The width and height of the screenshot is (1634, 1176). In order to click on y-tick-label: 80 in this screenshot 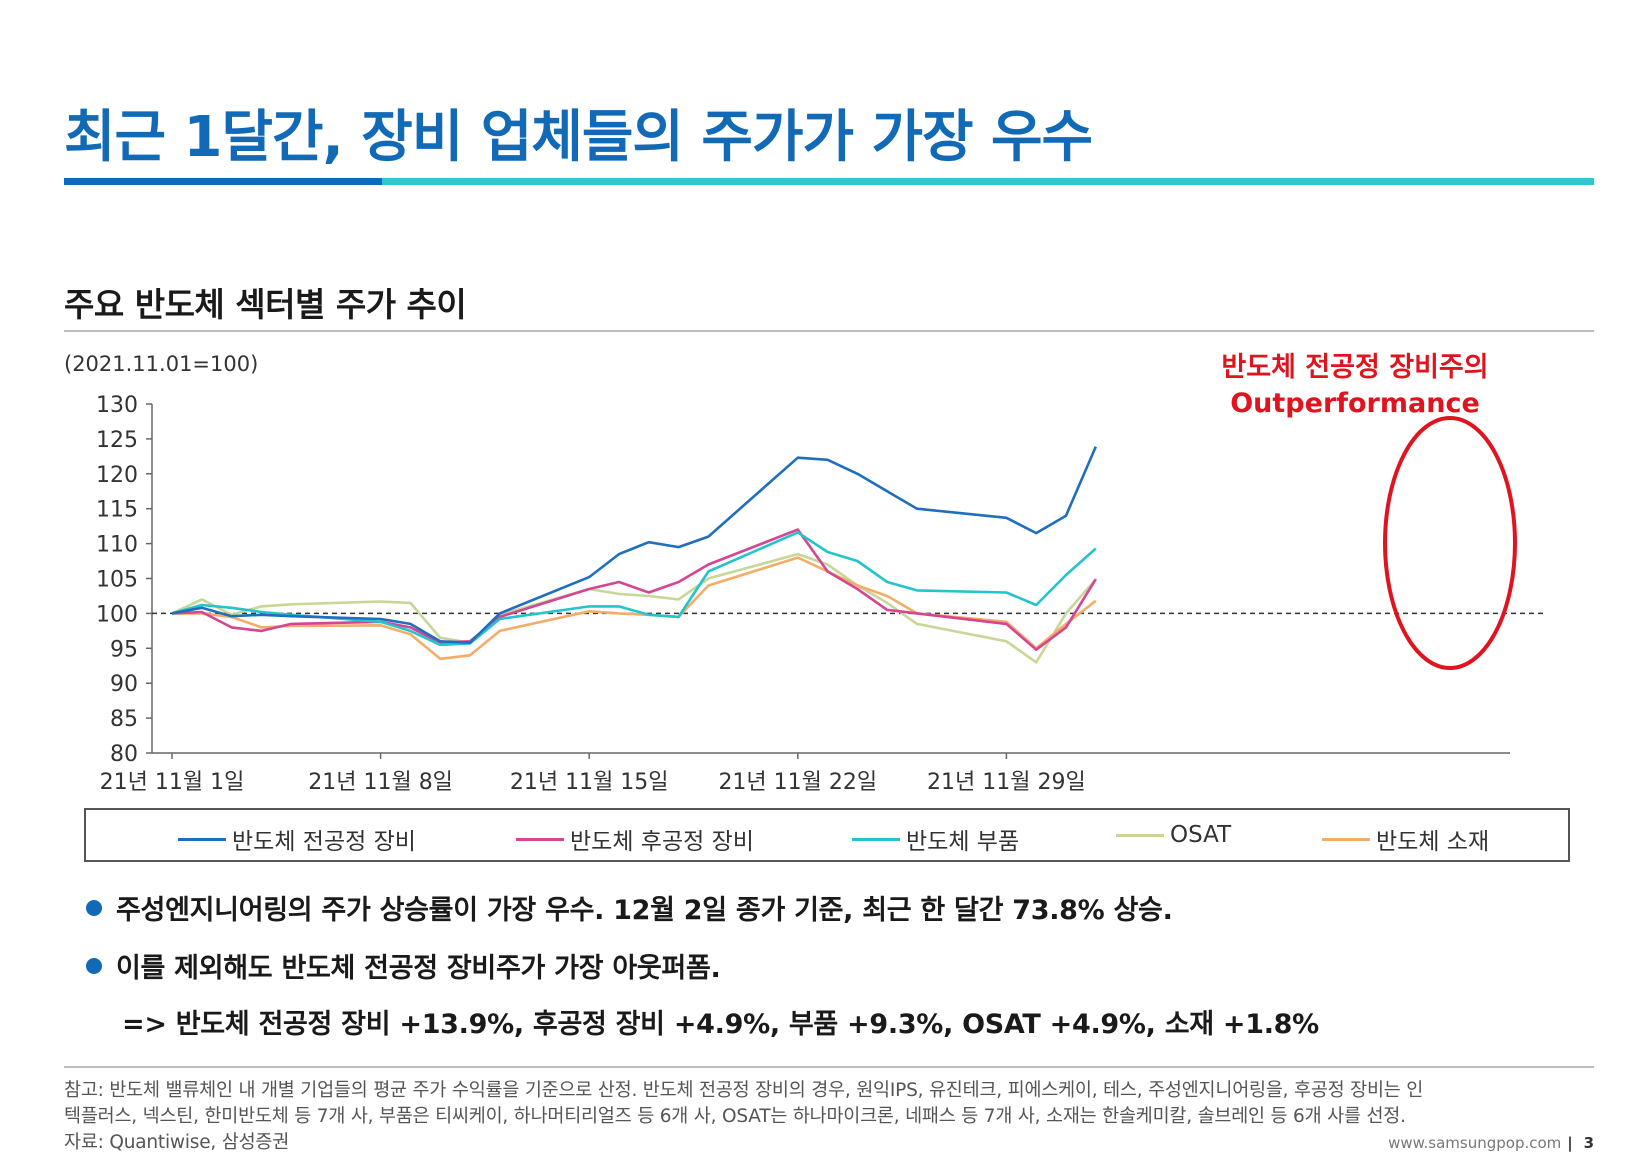, I will do `click(124, 754)`.